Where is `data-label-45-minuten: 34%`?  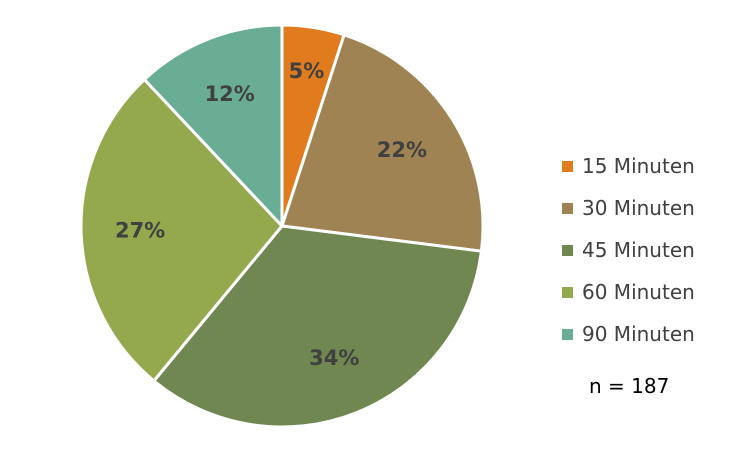 data-label-45-minuten: 34% is located at coordinates (334, 358).